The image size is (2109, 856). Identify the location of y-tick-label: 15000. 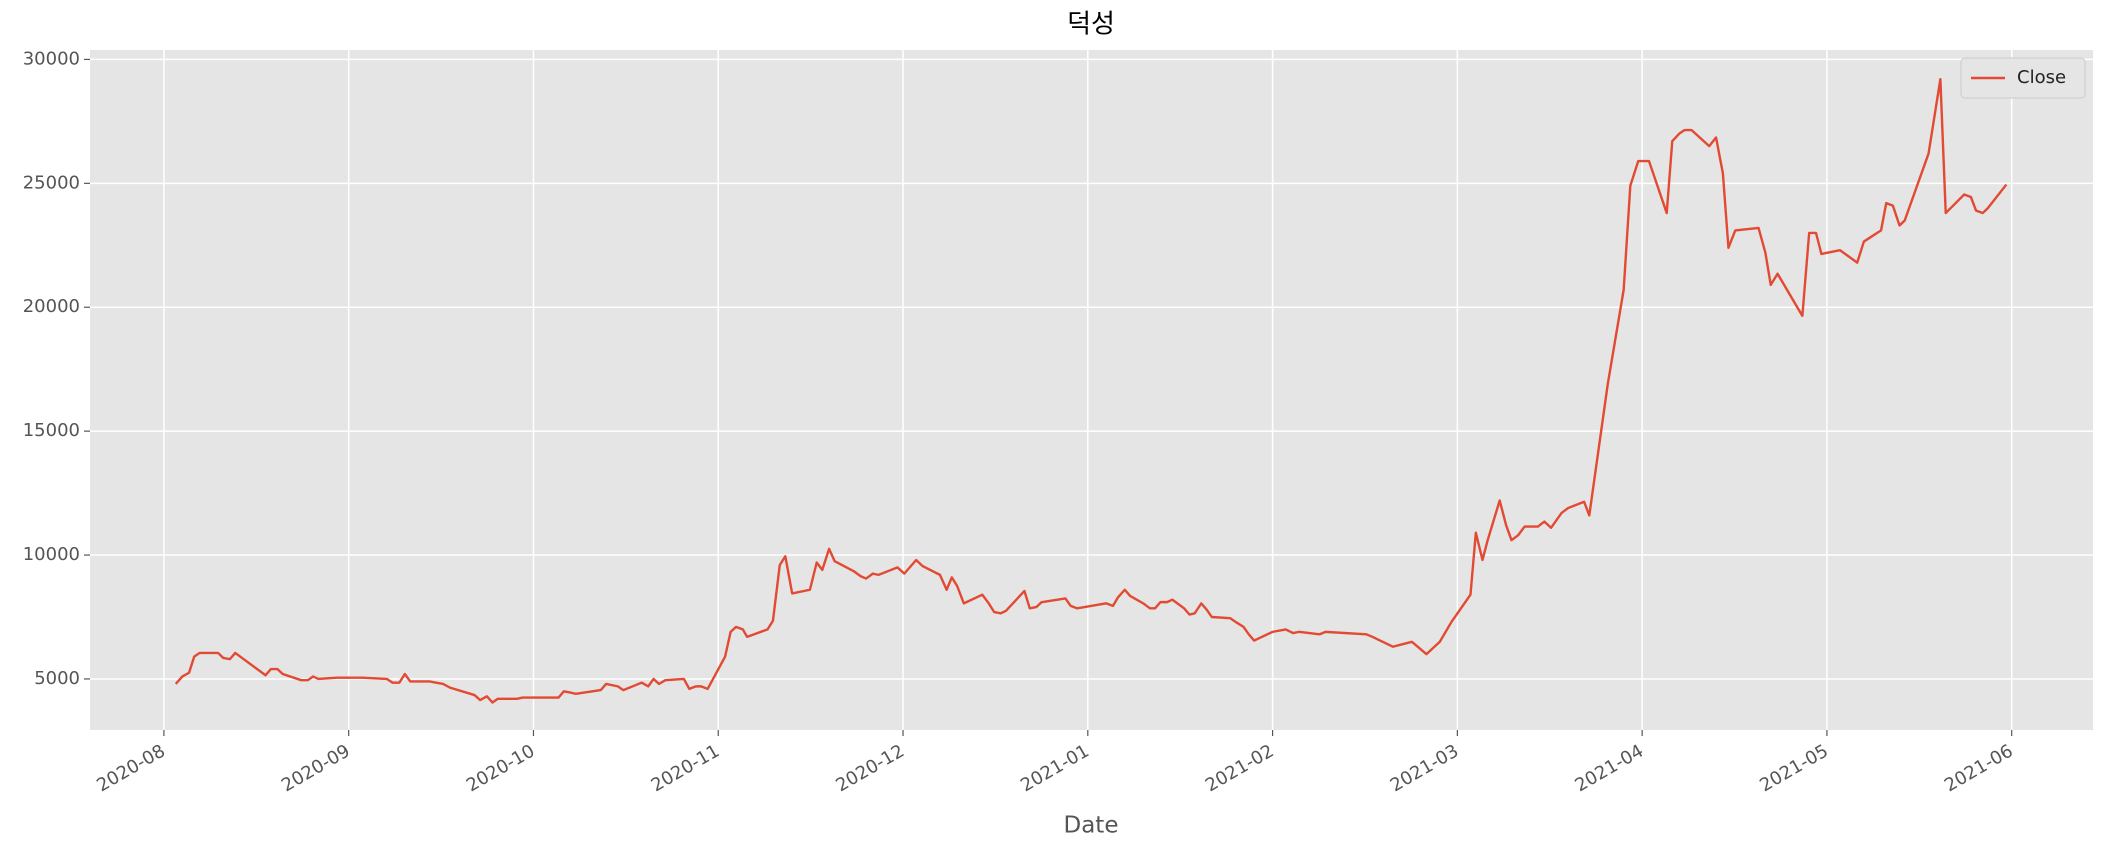
(51, 430).